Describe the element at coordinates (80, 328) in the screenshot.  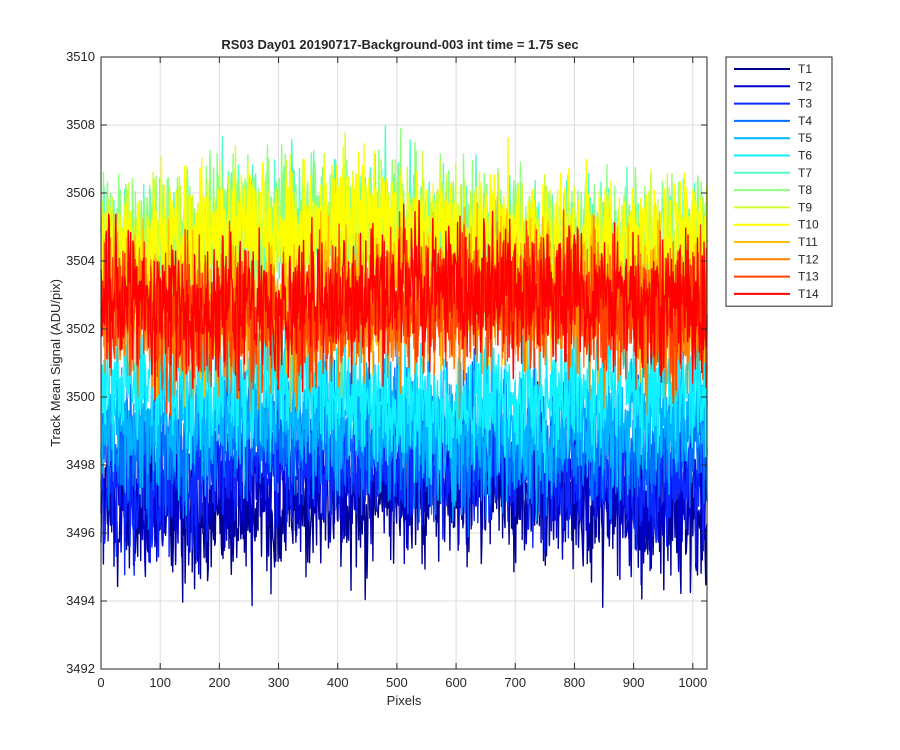
I see `y-tick-label: 3502` at that location.